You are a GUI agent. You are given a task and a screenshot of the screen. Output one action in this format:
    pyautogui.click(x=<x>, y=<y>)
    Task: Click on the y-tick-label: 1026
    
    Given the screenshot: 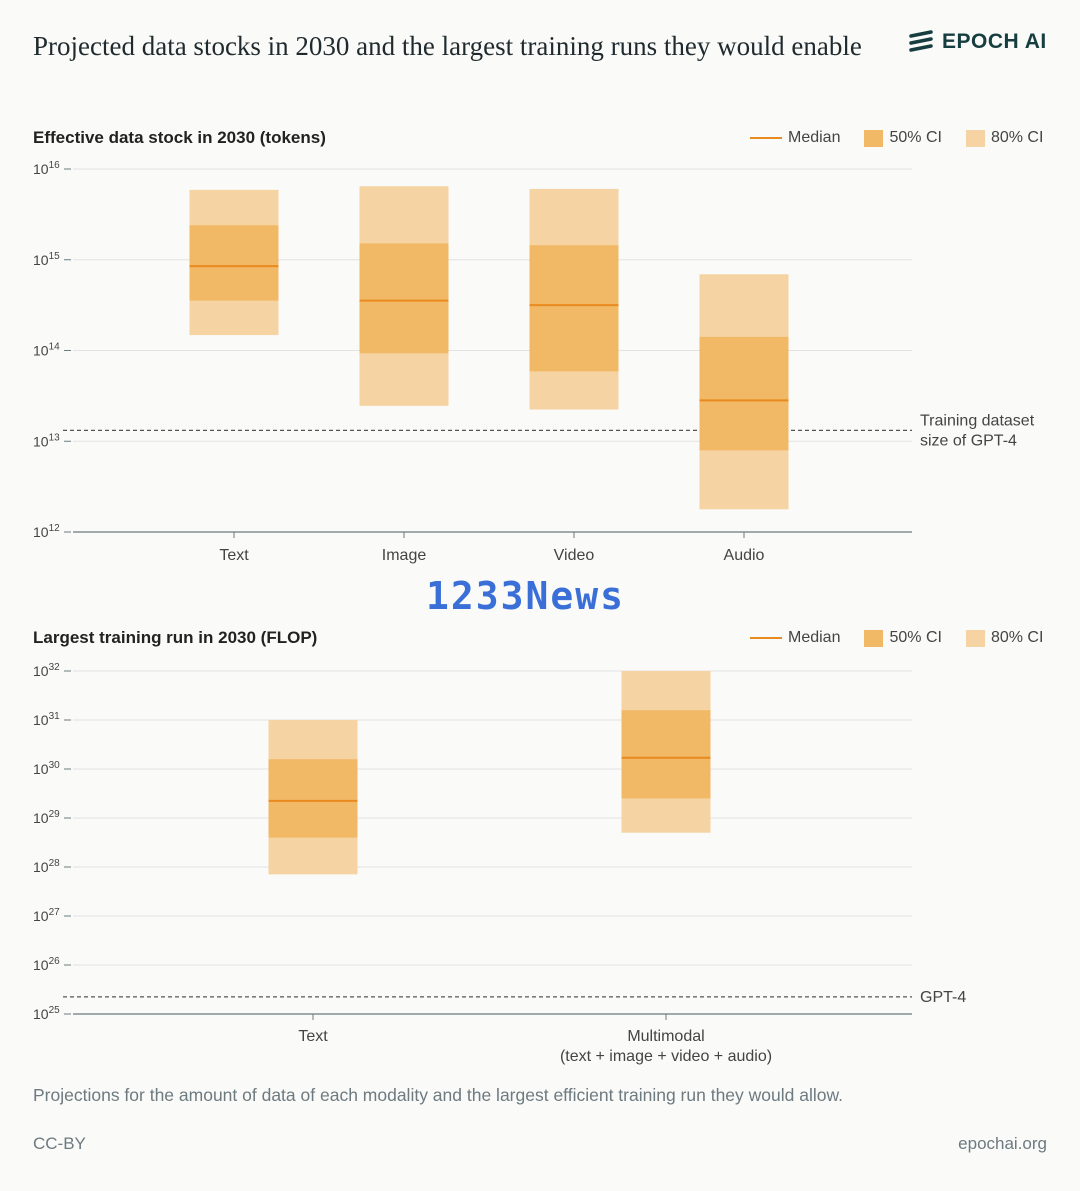 What is the action you would take?
    pyautogui.click(x=46, y=964)
    